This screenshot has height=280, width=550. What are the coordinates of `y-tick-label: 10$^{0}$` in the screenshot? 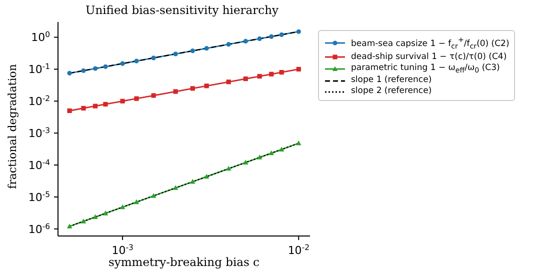 It's located at (40, 37).